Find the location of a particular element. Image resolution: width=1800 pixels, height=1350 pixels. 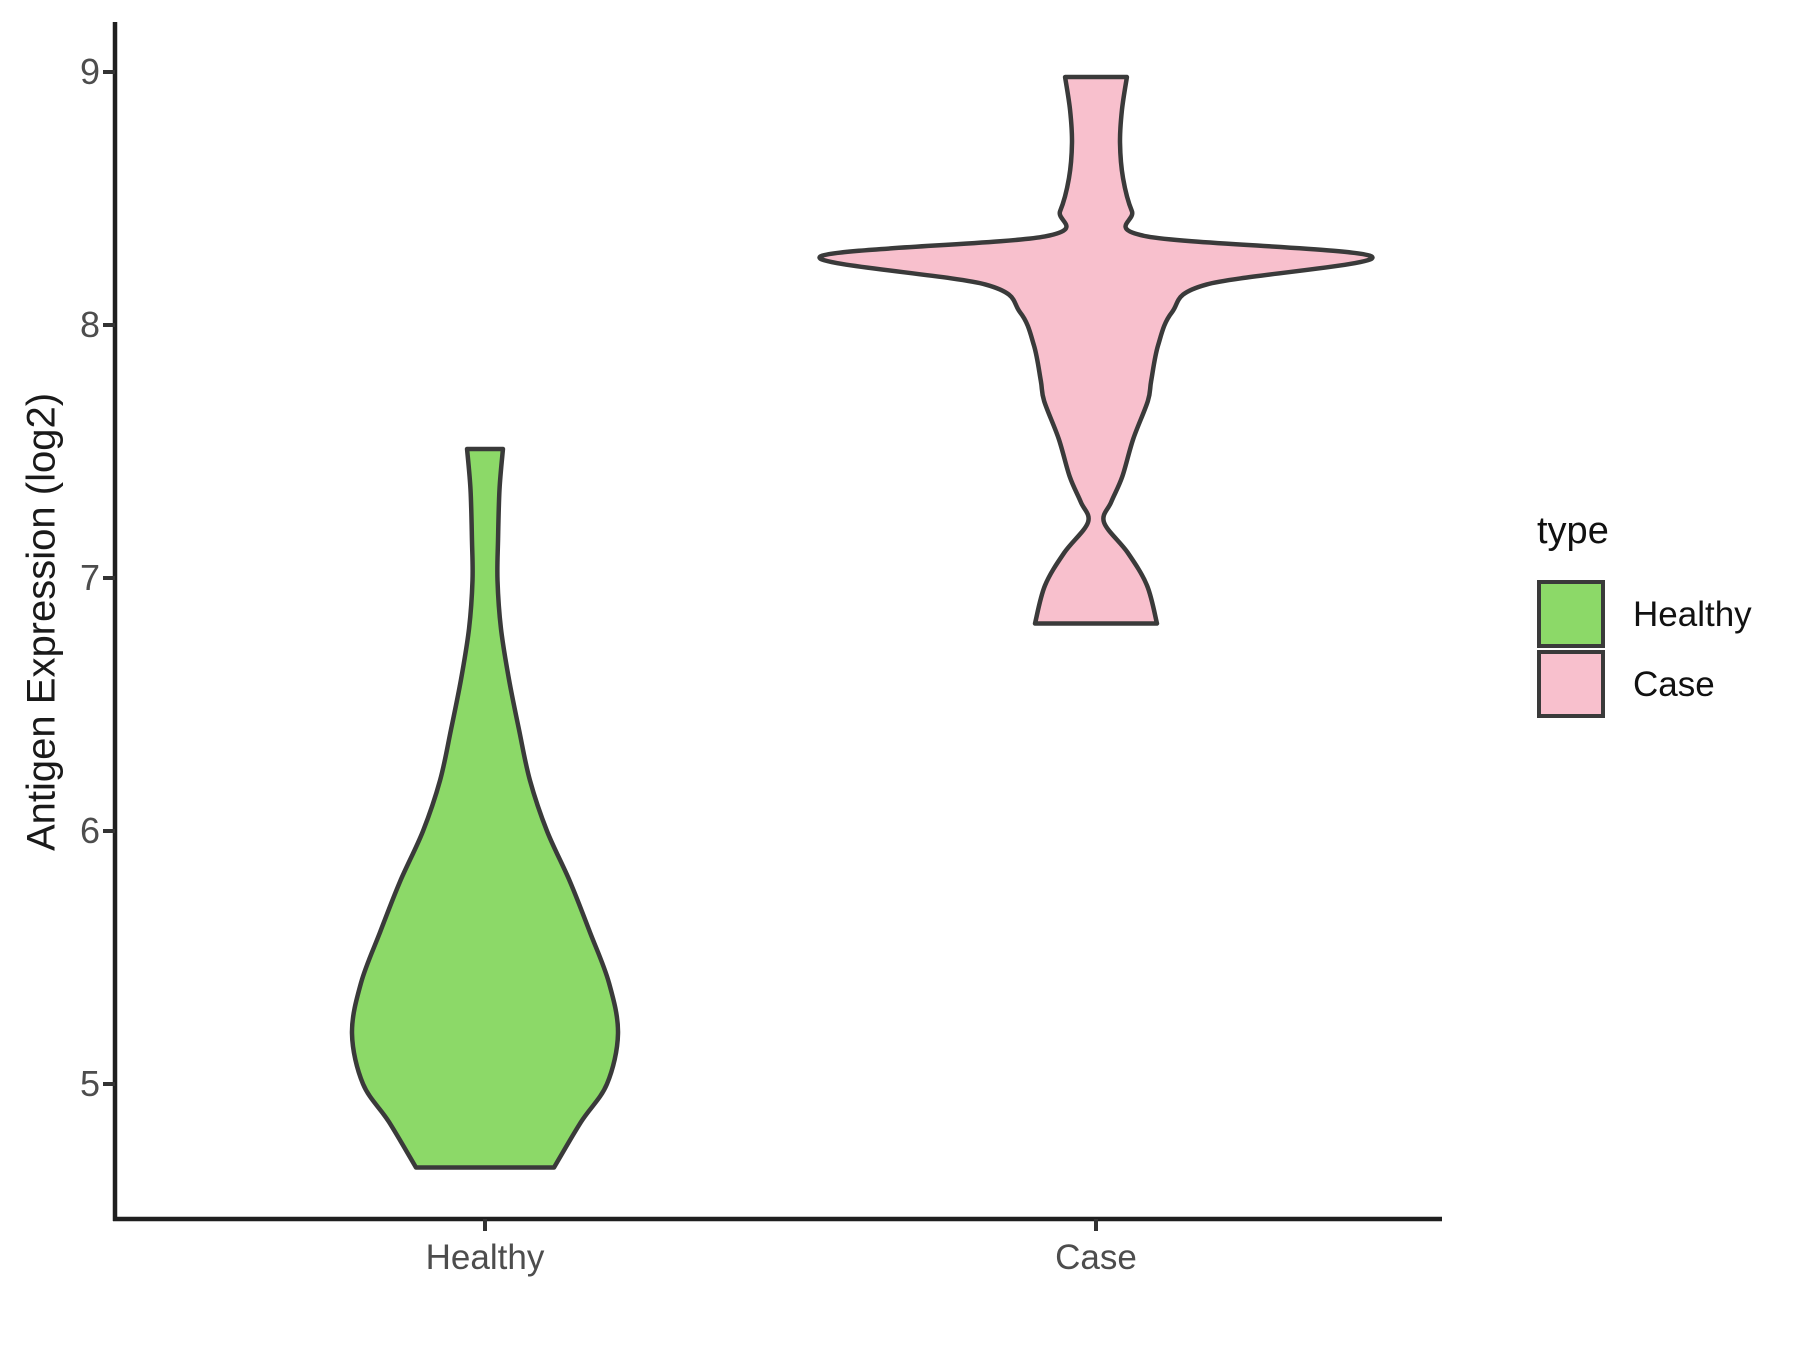

violin-case is located at coordinates (1096, 350).